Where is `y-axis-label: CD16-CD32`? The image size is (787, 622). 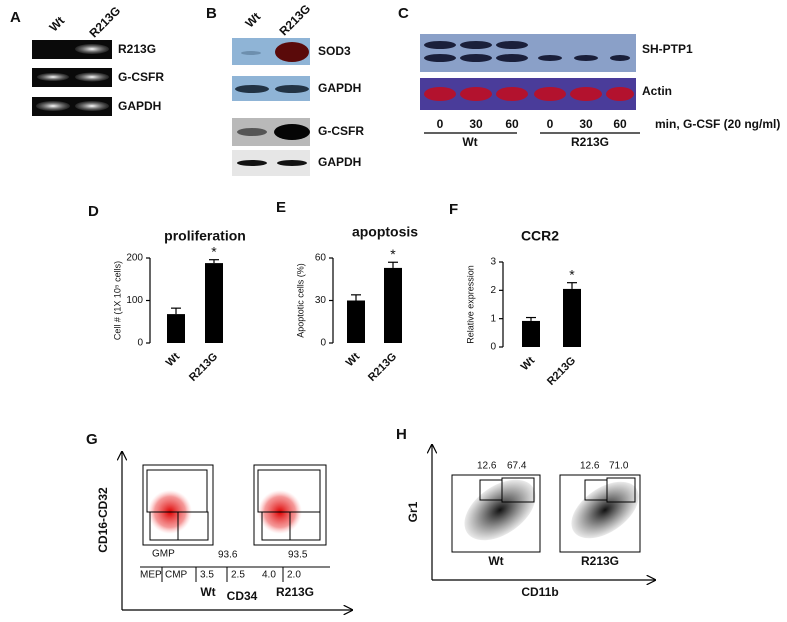 y-axis-label: CD16-CD32 is located at coordinates (103, 520).